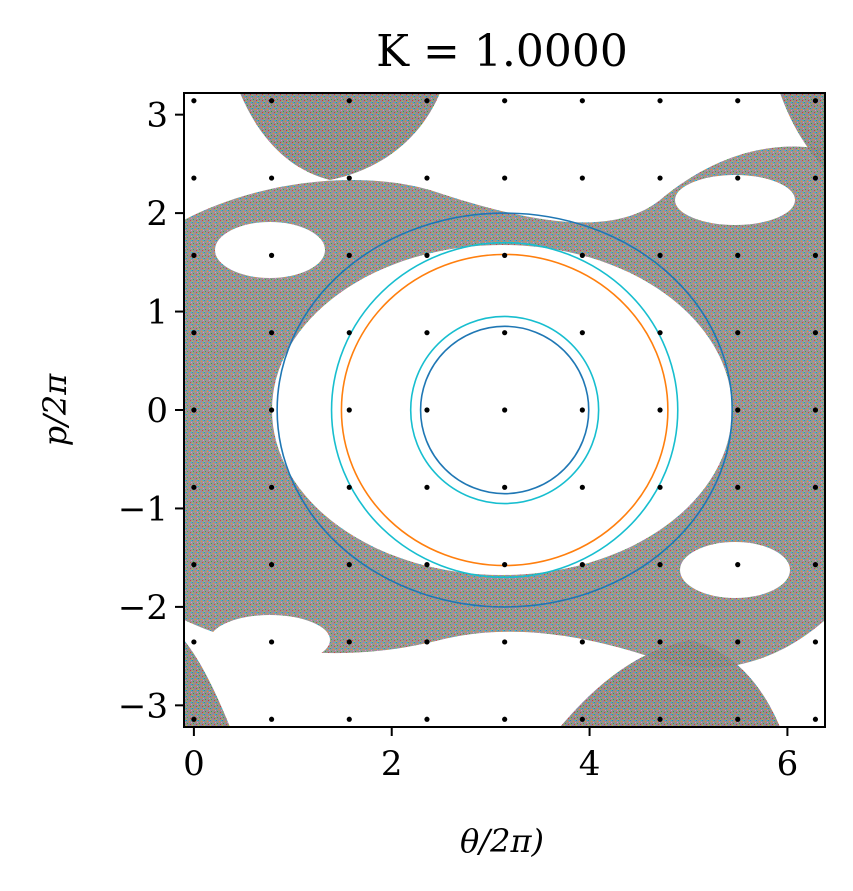 This screenshot has height=891, width=853. Describe the element at coordinates (802, 131) in the screenshot. I see `chaotic-sea-top-right` at that location.